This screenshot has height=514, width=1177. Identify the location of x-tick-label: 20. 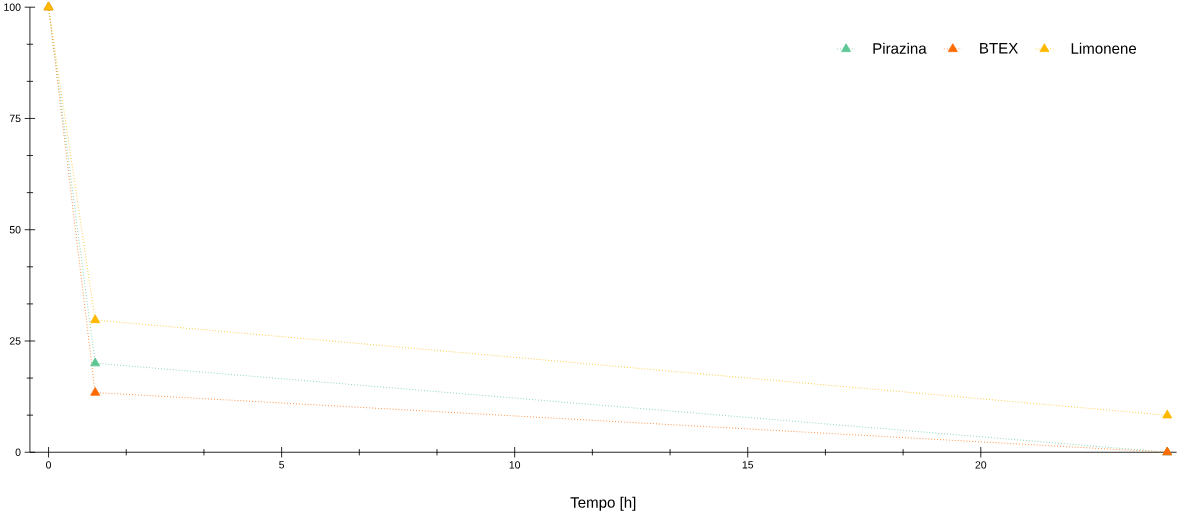
(981, 465).